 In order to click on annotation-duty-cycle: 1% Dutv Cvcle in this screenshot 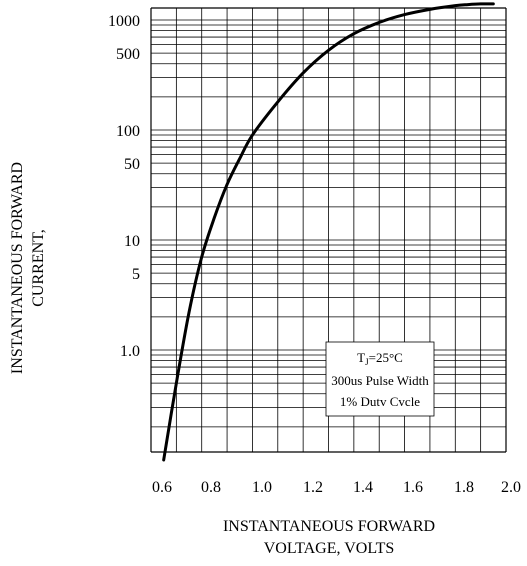, I will do `click(380, 401)`.